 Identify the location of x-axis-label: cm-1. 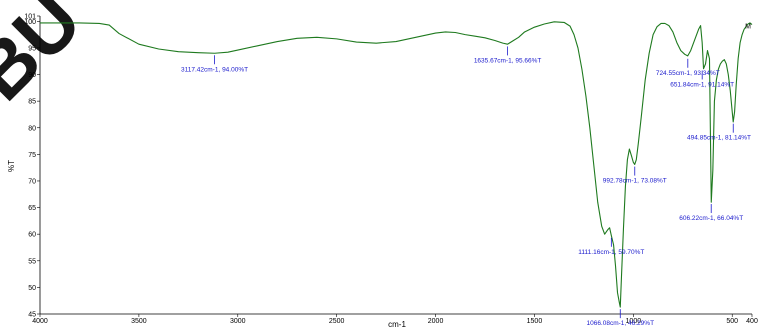
(397, 324).